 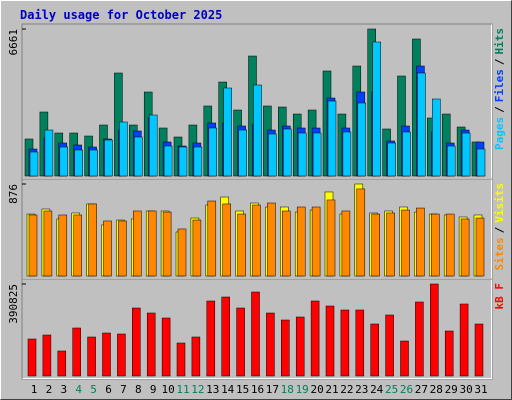 I want to click on y-tick-label: 390825, so click(x=13, y=304).